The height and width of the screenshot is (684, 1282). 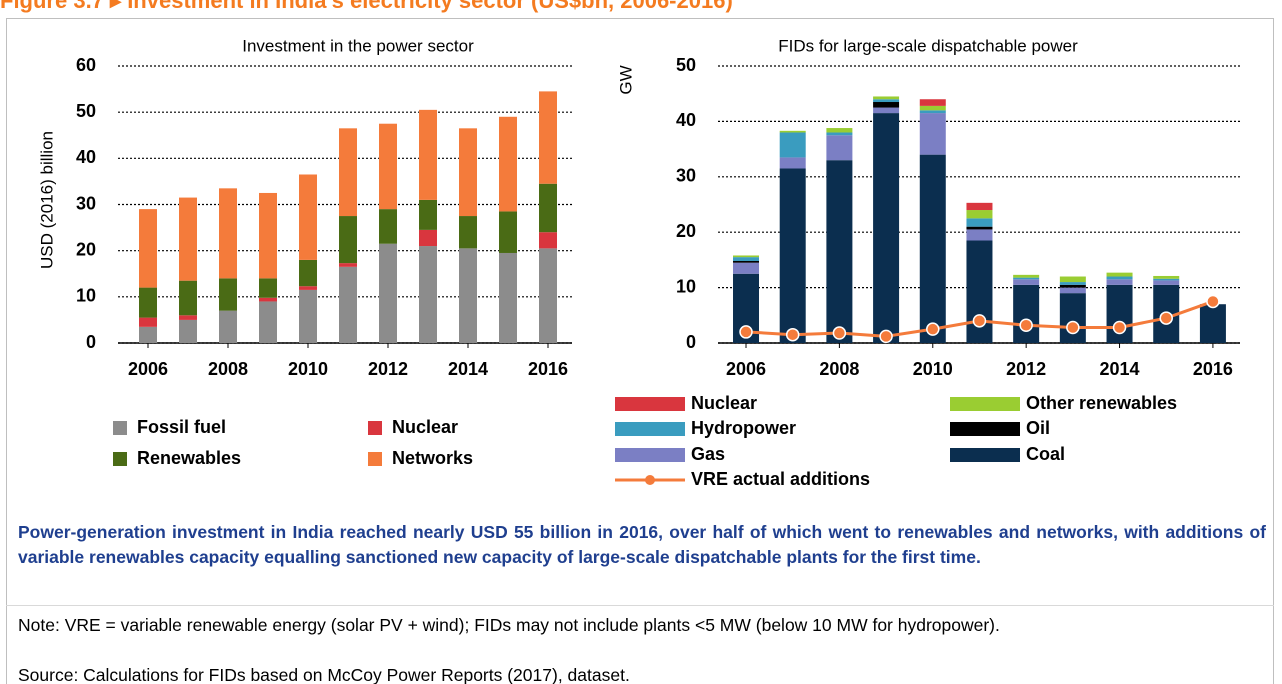 What do you see at coordinates (86, 249) in the screenshot?
I see `y-tick-label: 20` at bounding box center [86, 249].